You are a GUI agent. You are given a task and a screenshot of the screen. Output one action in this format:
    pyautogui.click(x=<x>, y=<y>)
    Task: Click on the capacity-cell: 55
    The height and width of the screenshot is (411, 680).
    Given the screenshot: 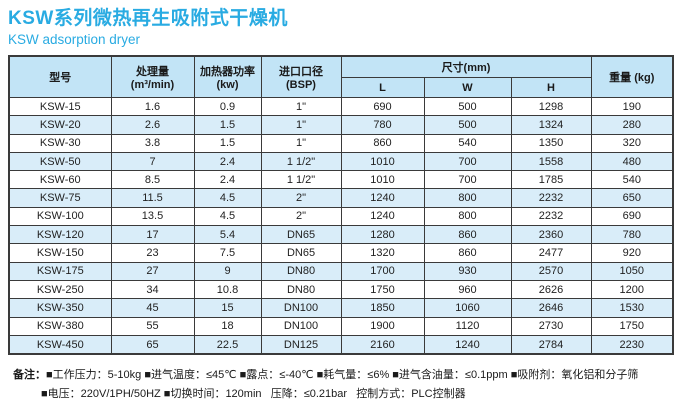 What is the action you would take?
    pyautogui.click(x=152, y=326)
    